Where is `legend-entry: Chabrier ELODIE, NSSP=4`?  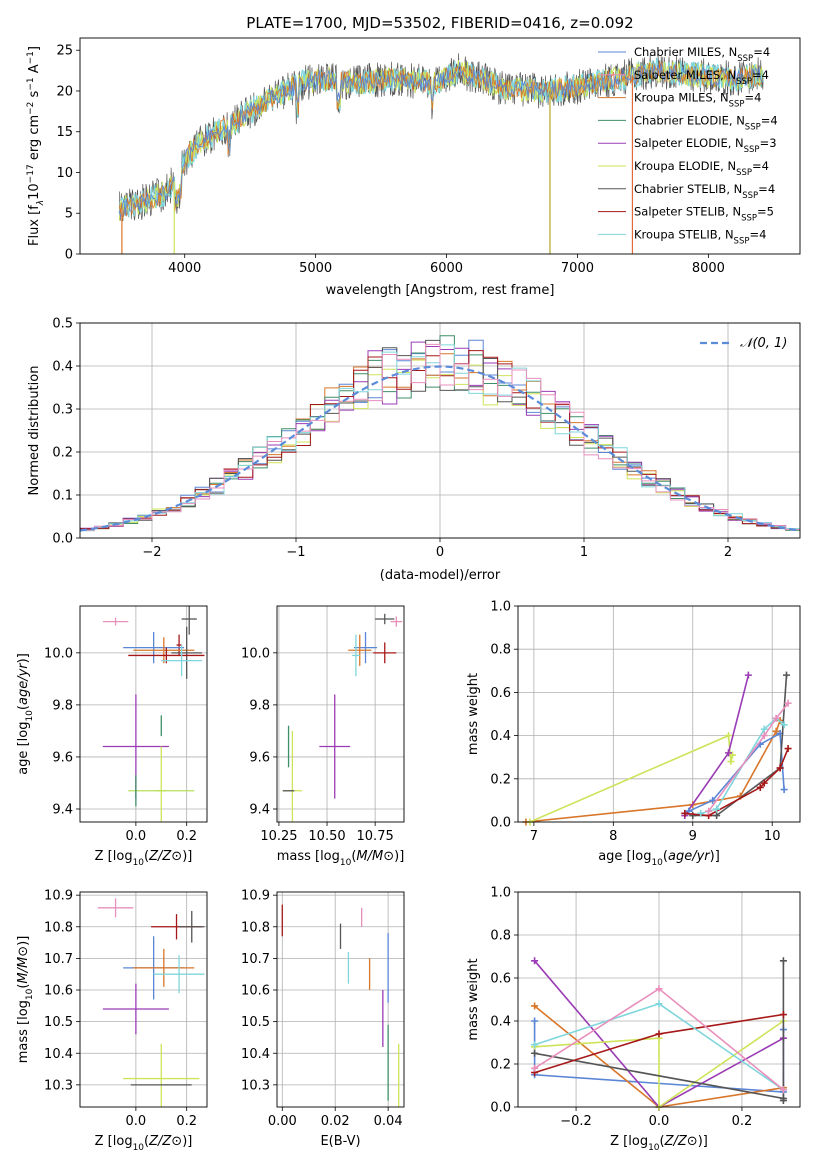
legend-entry: Chabrier ELODIE, NSSP=4 is located at coordinates (706, 122).